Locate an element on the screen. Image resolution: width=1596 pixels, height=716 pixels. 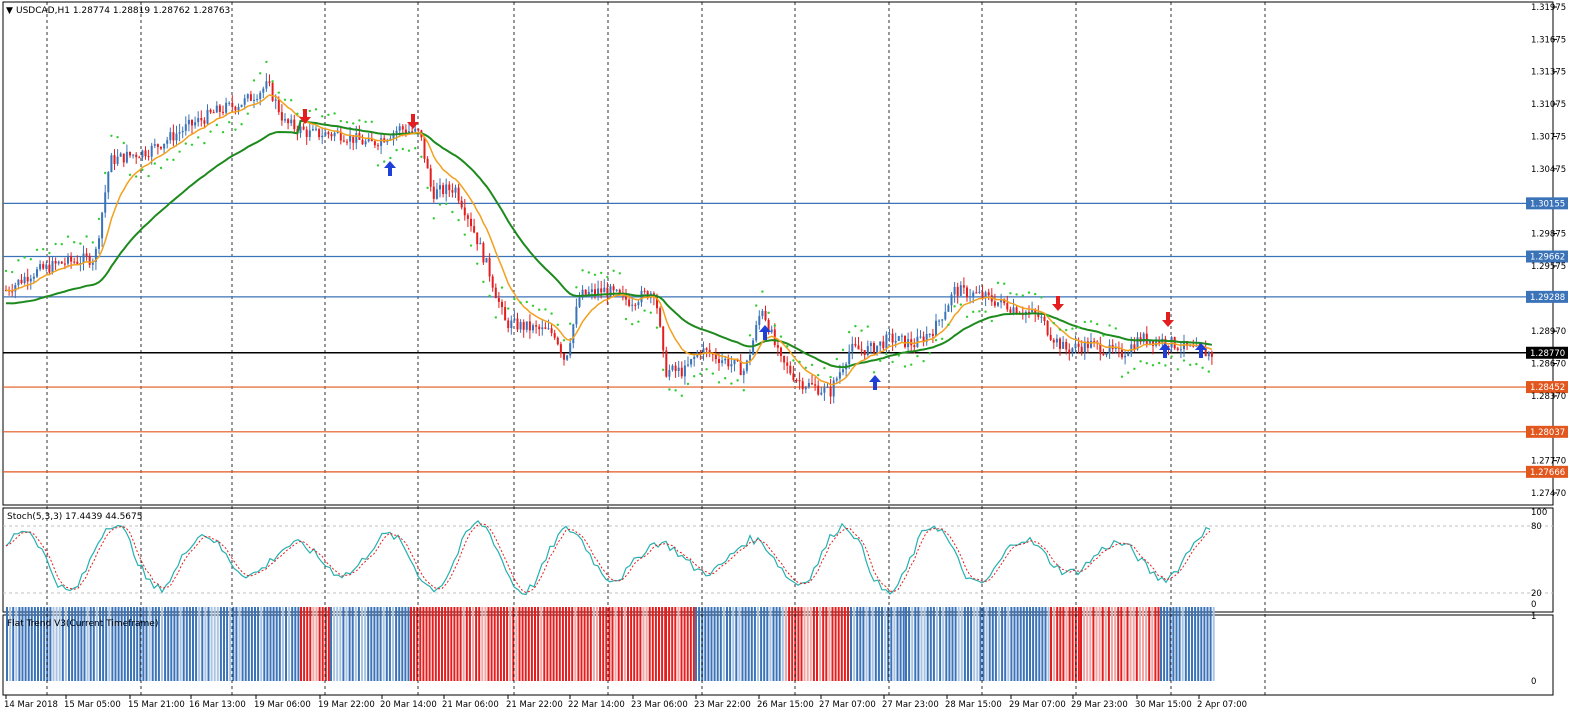
time-axis-label: 20 Mar 14:00 is located at coordinates (408, 705).